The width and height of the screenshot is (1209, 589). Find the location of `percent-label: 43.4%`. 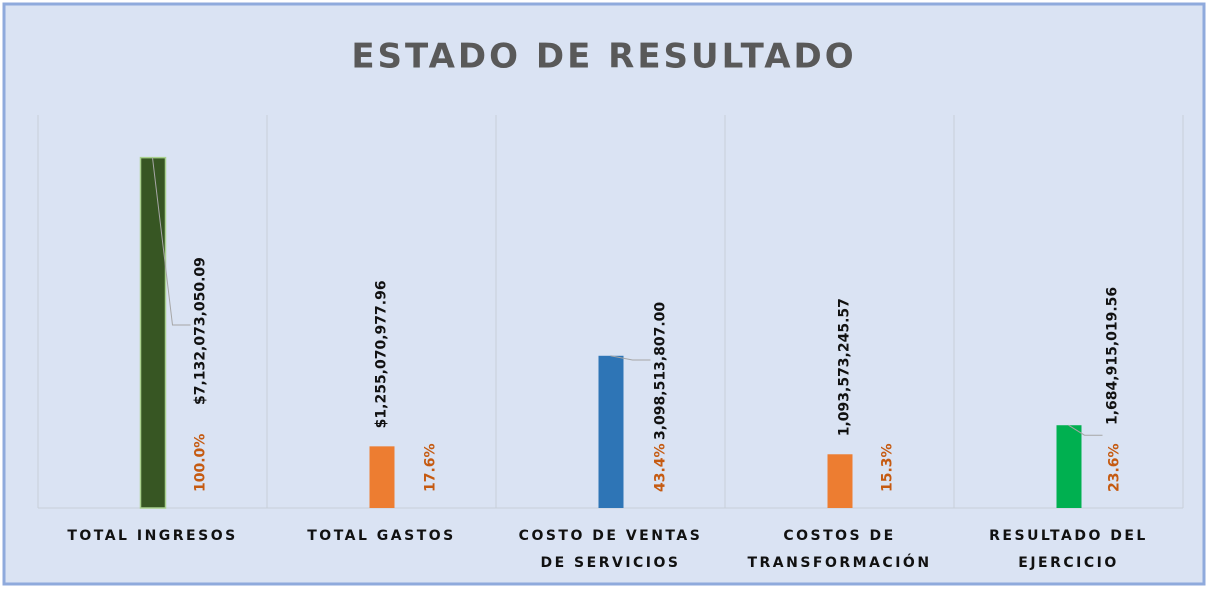

percent-label: 43.4% is located at coordinates (661, 467).